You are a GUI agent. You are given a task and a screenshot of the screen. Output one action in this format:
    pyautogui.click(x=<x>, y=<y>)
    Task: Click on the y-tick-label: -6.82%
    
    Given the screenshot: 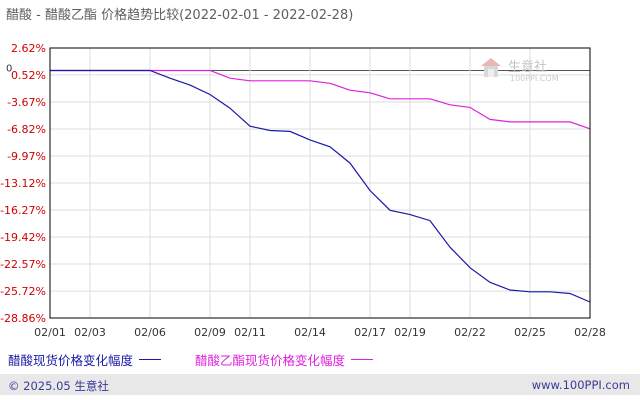 What is the action you would take?
    pyautogui.click(x=26, y=129)
    